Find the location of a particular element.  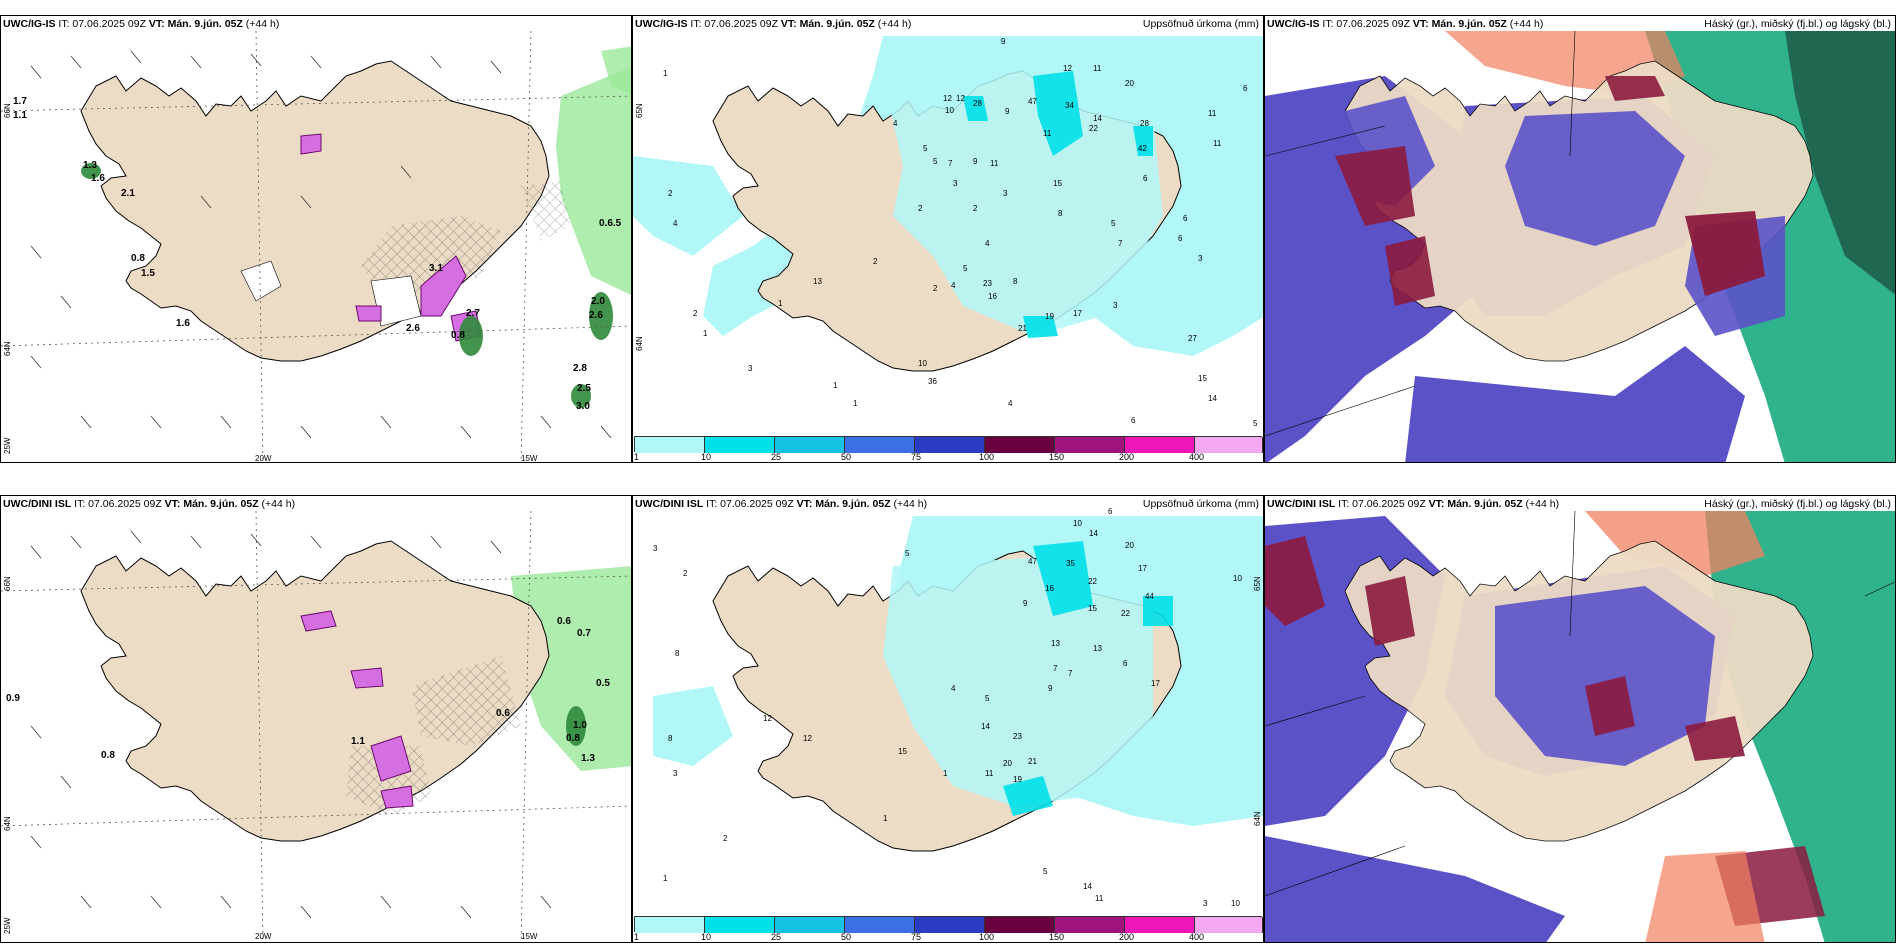

colorbar-label: 400 is located at coordinates (1197, 937).